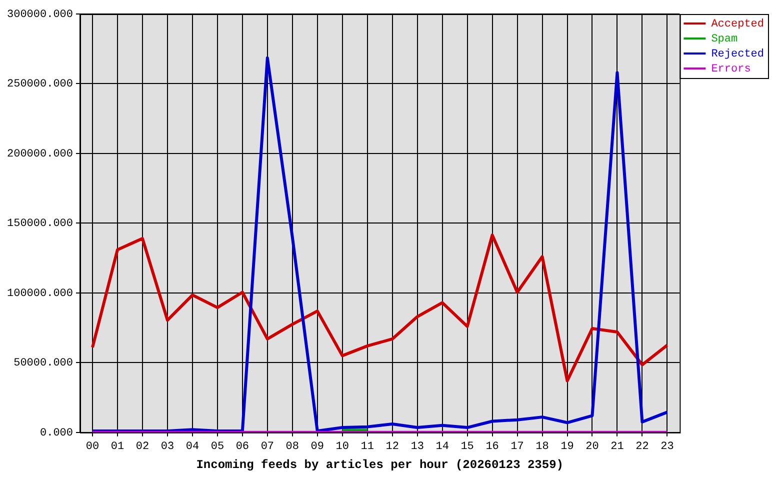  I want to click on x-tick-label: 21, so click(617, 446).